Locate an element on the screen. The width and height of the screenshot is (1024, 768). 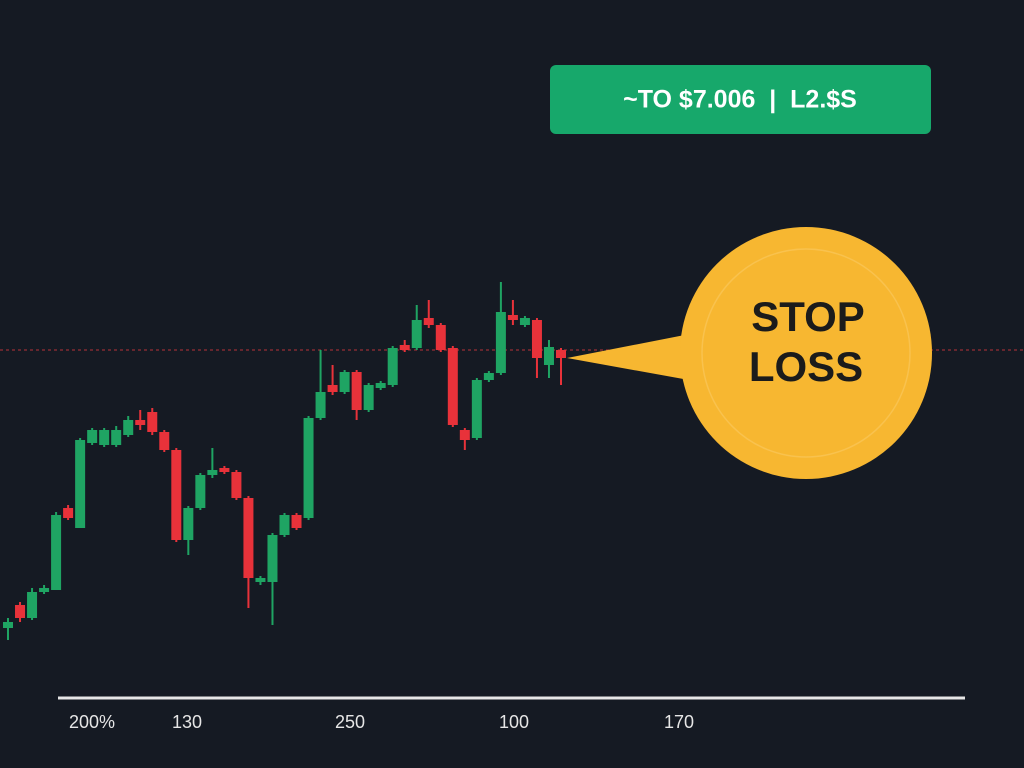
x-axis-label: 170 is located at coordinates (679, 722).